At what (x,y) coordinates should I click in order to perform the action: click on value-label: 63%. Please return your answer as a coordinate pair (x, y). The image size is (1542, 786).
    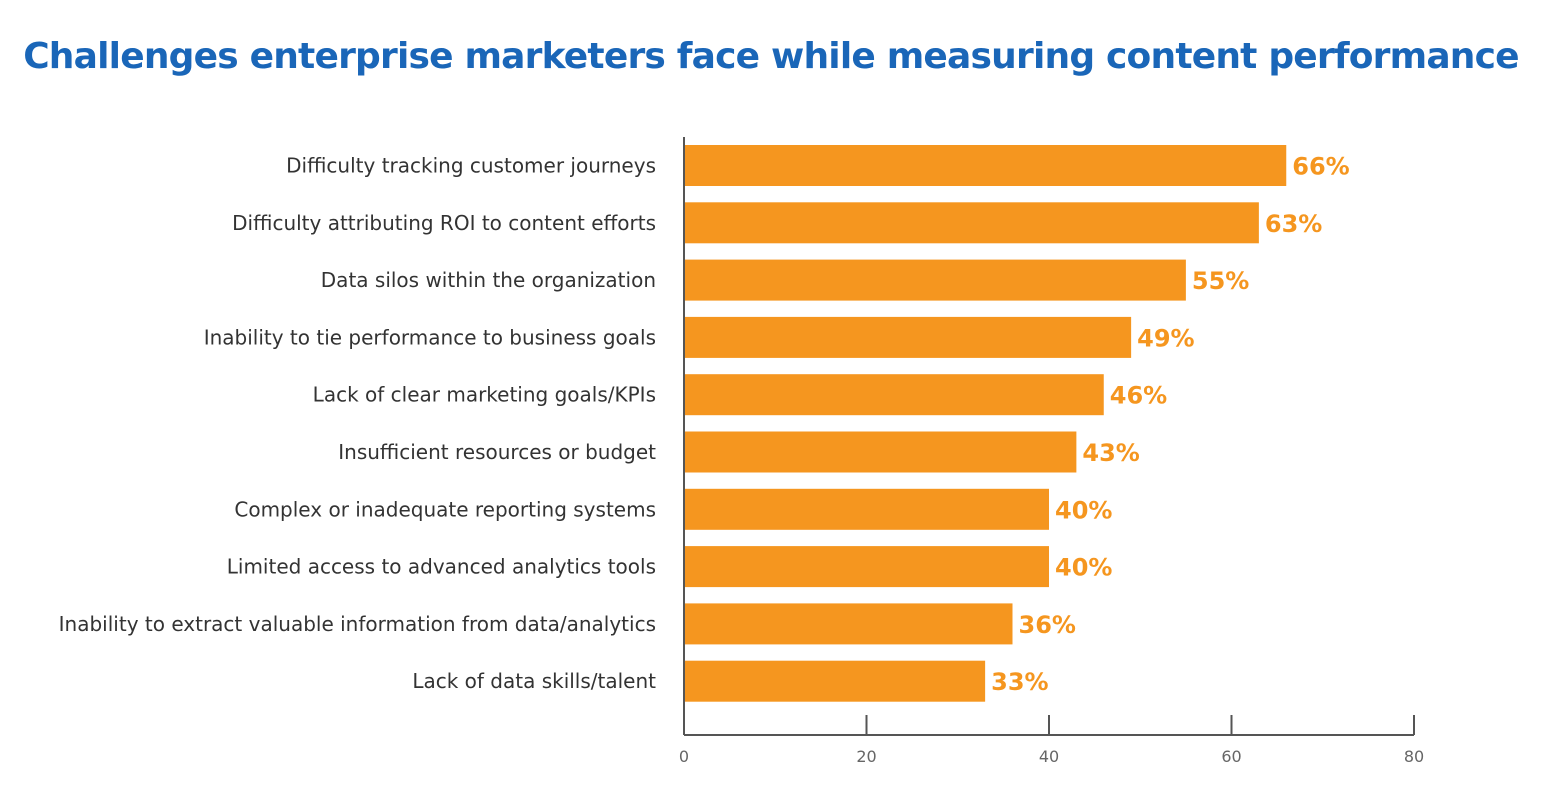
    Looking at the image, I should click on (1293, 224).